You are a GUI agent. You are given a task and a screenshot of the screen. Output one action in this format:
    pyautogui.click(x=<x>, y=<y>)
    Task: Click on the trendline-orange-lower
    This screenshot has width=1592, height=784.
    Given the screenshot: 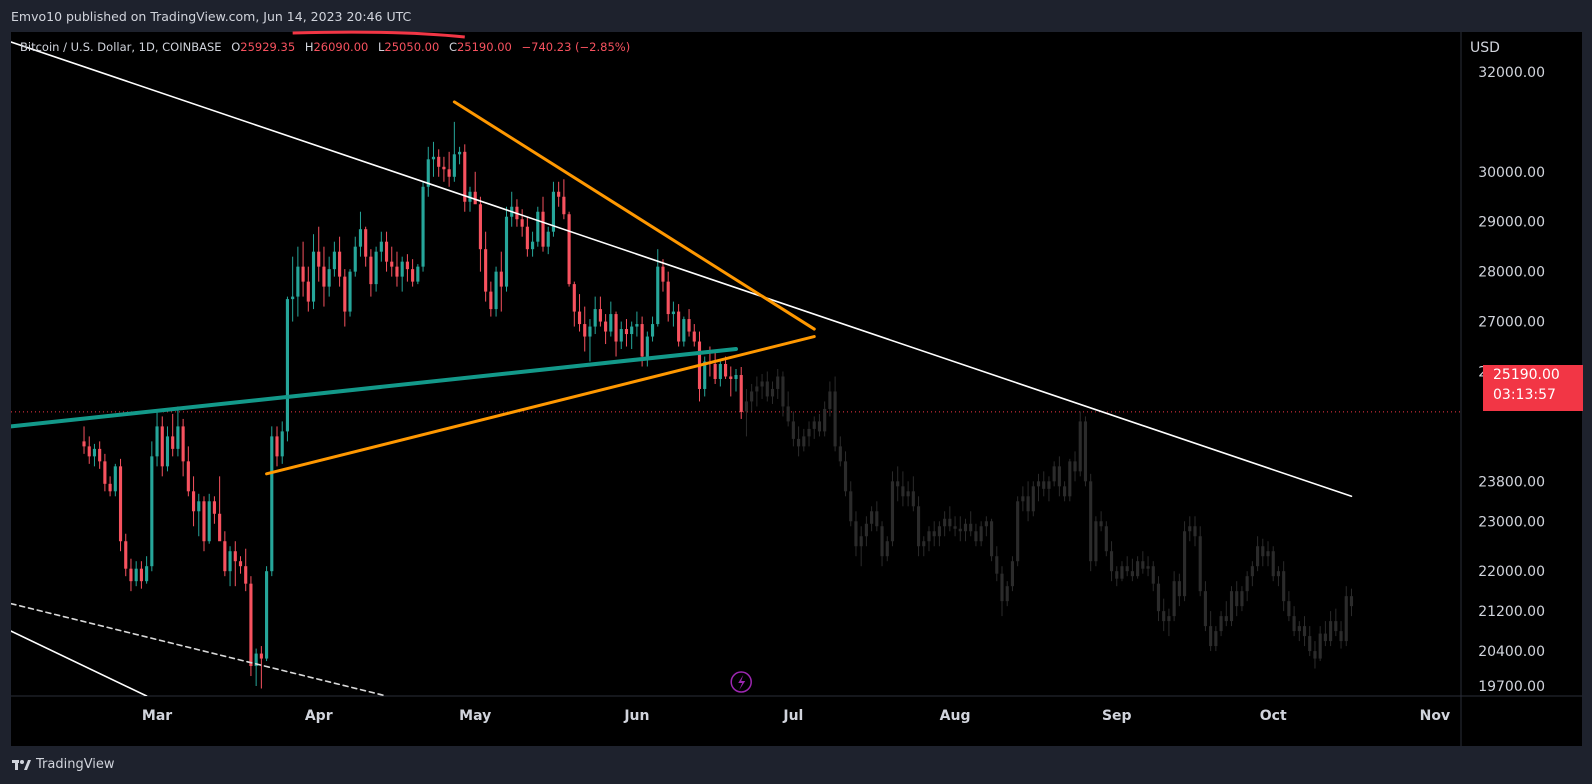 What is the action you would take?
    pyautogui.click(x=540, y=405)
    